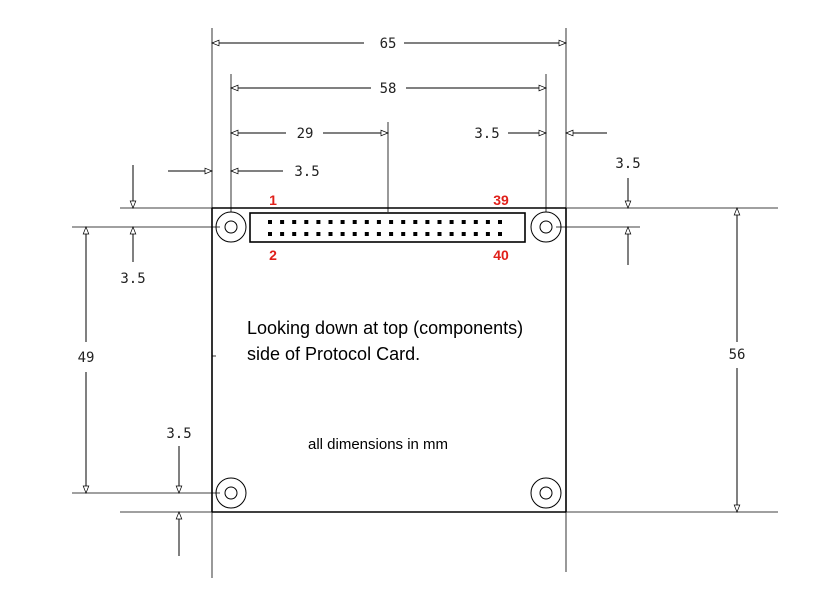 Image resolution: width=833 pixels, height=595 pixels. What do you see at coordinates (501, 200) in the screenshot?
I see `pin-label-39: 39` at bounding box center [501, 200].